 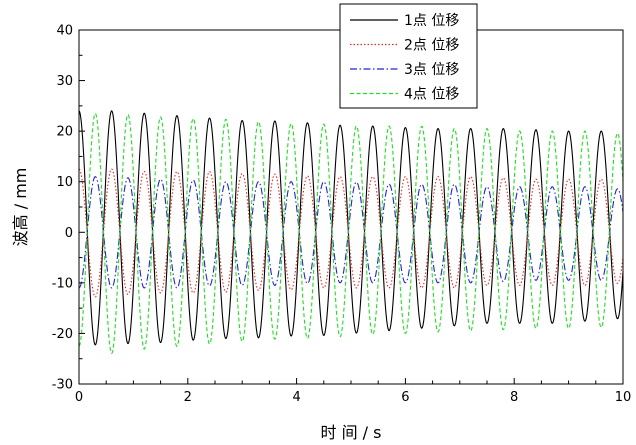 What do you see at coordinates (64, 81) in the screenshot?
I see `y-tick-label: 30` at bounding box center [64, 81].